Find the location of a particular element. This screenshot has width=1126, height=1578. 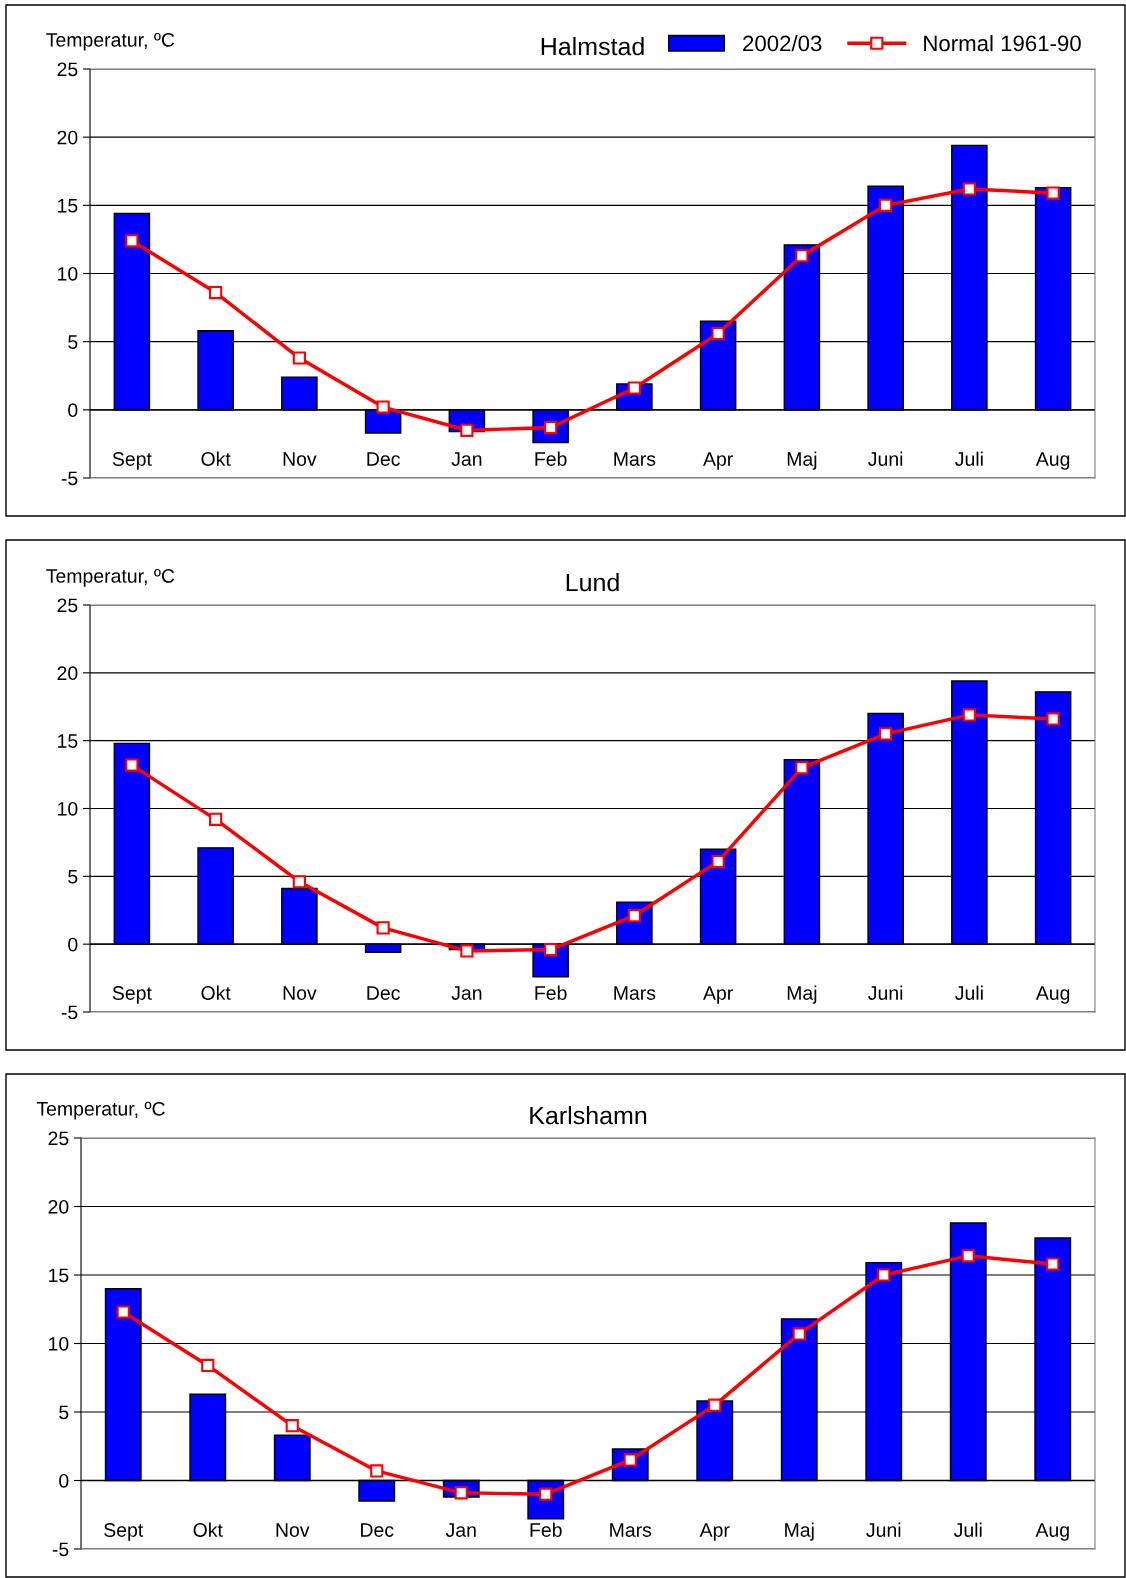

chart-title: Halmstad is located at coordinates (592, 46).